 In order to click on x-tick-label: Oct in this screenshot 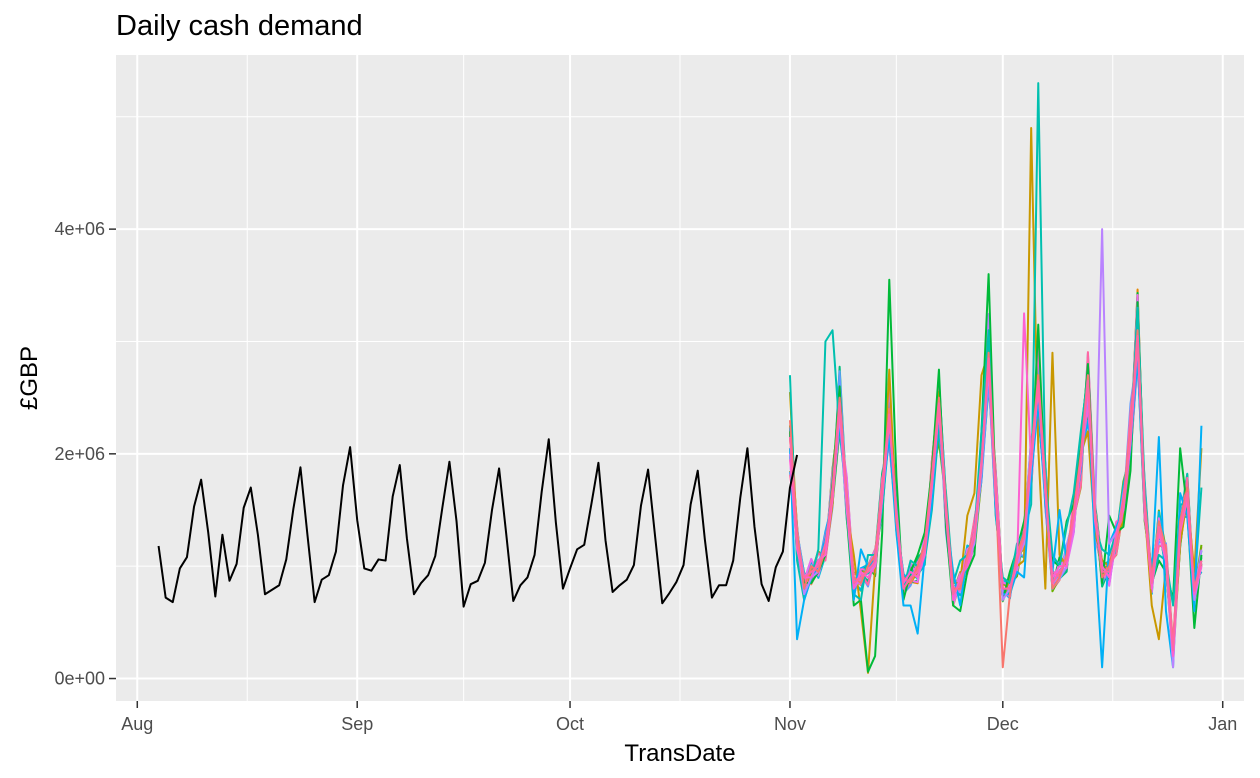, I will do `click(570, 724)`.